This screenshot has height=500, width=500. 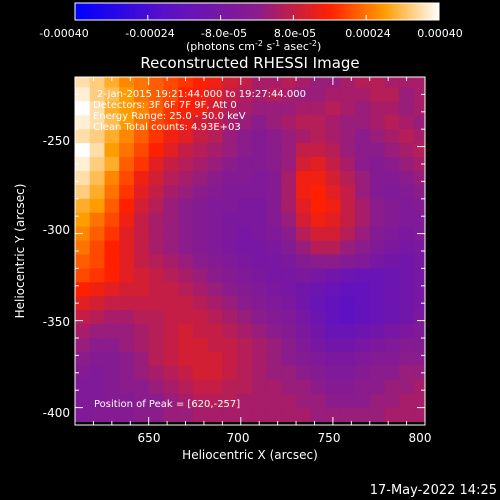 What do you see at coordinates (329, 438) in the screenshot?
I see `x-tick-label: 750` at bounding box center [329, 438].